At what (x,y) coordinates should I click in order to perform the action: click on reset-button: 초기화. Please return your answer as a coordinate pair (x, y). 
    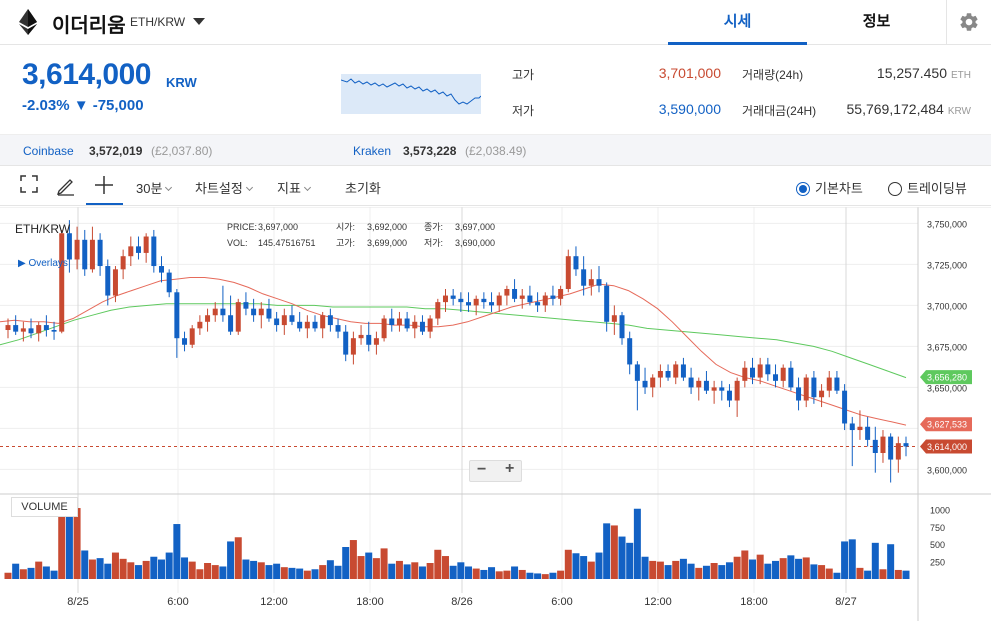
    Looking at the image, I should click on (363, 188).